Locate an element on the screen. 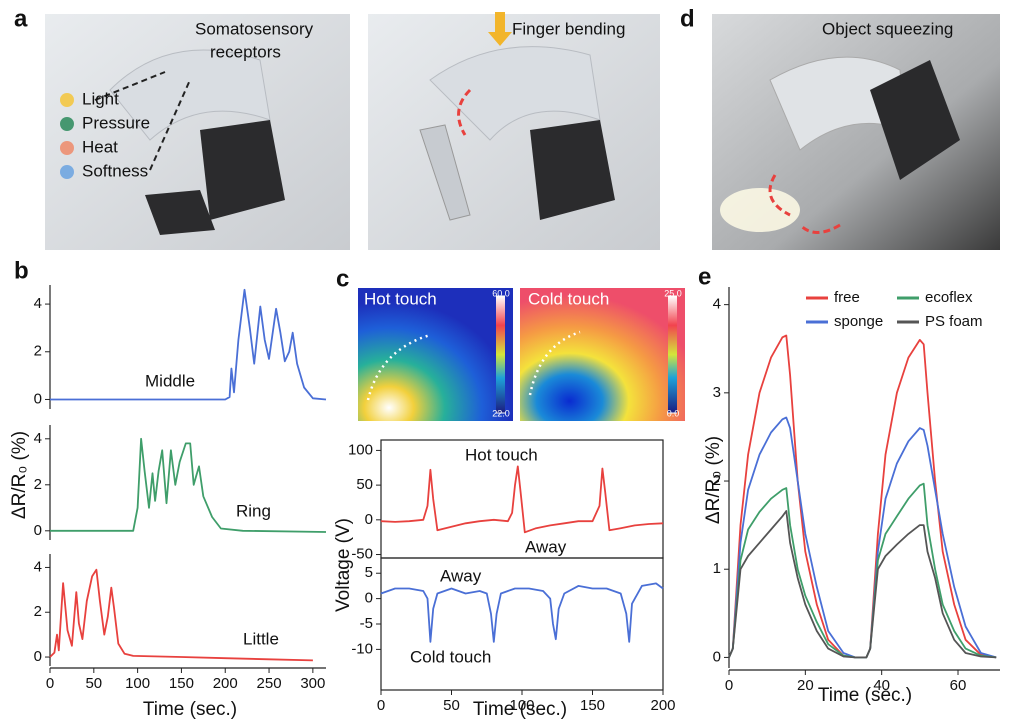 The width and height of the screenshot is (1015, 726). y-tick-label: -50 is located at coordinates (362, 553).